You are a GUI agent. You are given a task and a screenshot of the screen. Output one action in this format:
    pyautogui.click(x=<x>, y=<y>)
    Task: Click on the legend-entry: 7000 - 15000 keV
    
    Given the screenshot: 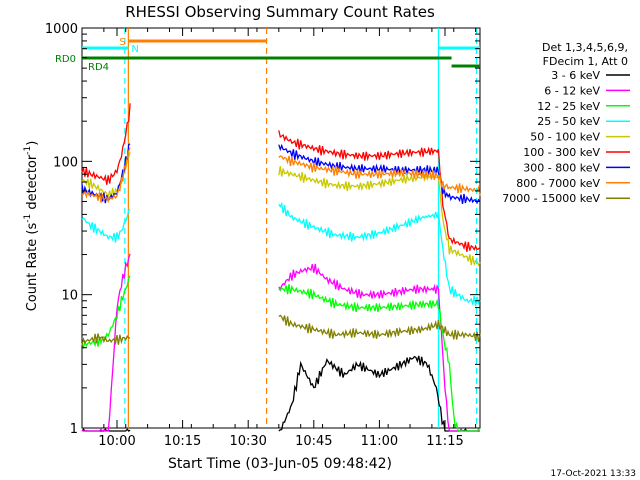 What is the action you would take?
    pyautogui.click(x=551, y=198)
    